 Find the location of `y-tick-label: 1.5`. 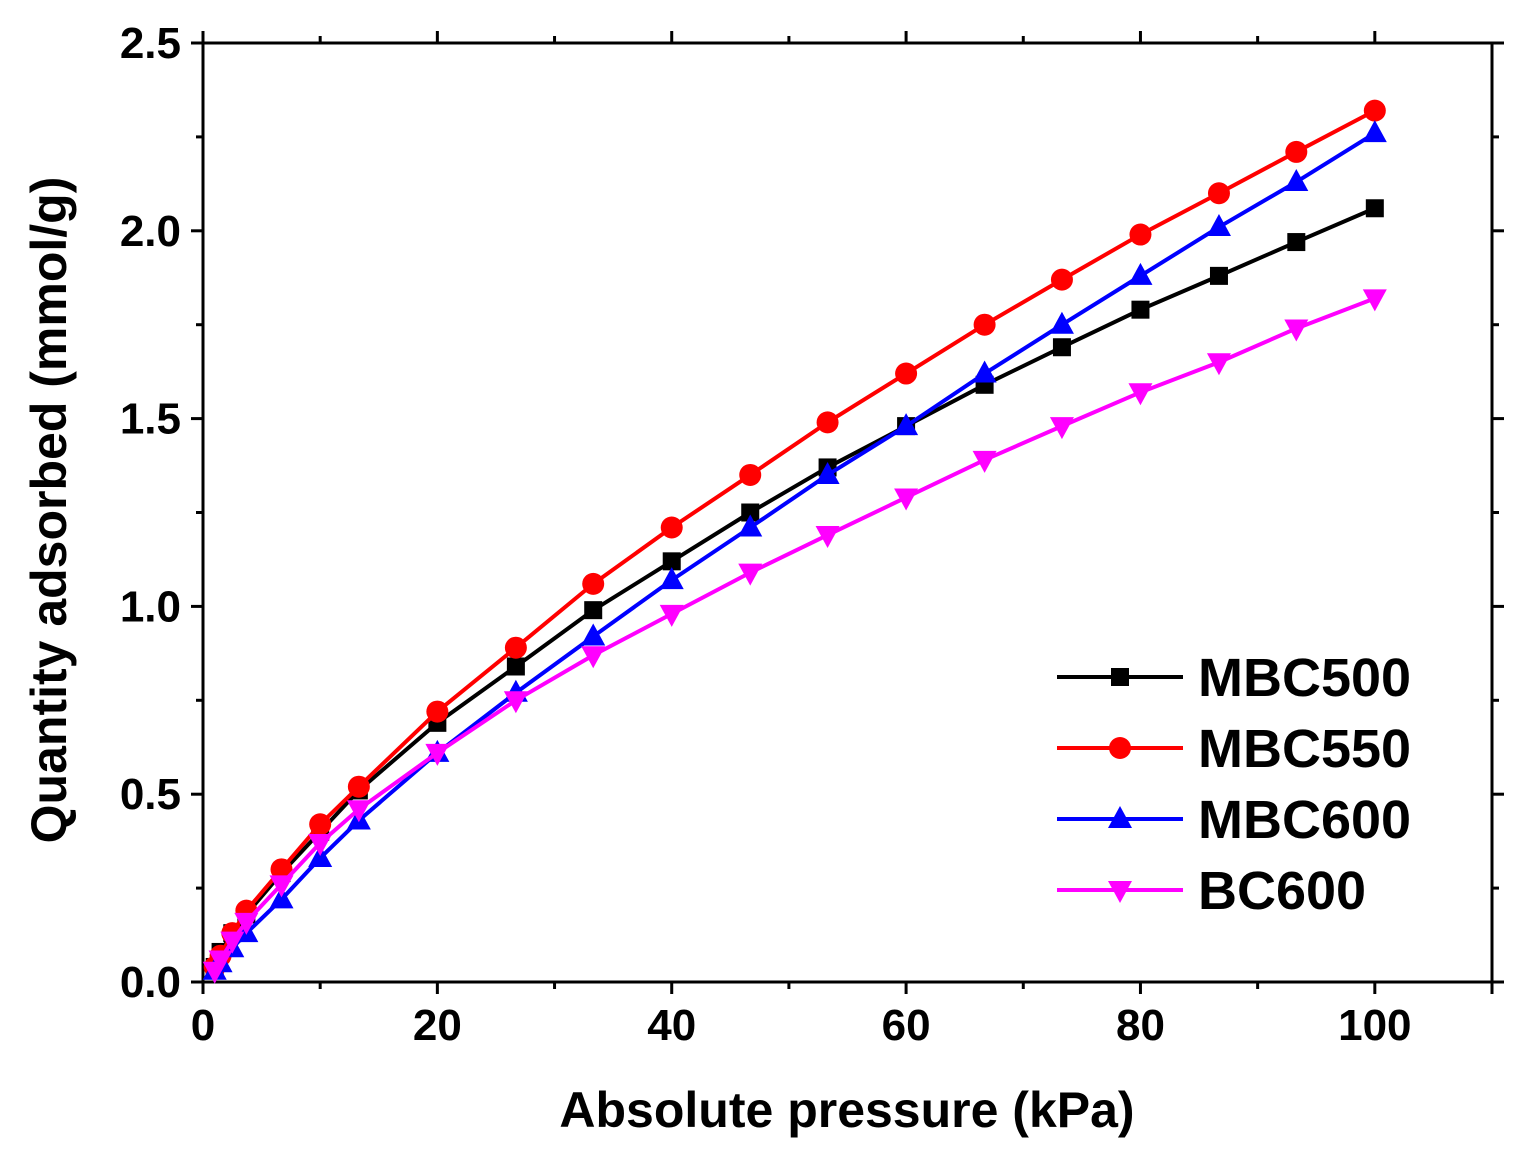

y-tick-label: 1.5 is located at coordinates (150, 419).